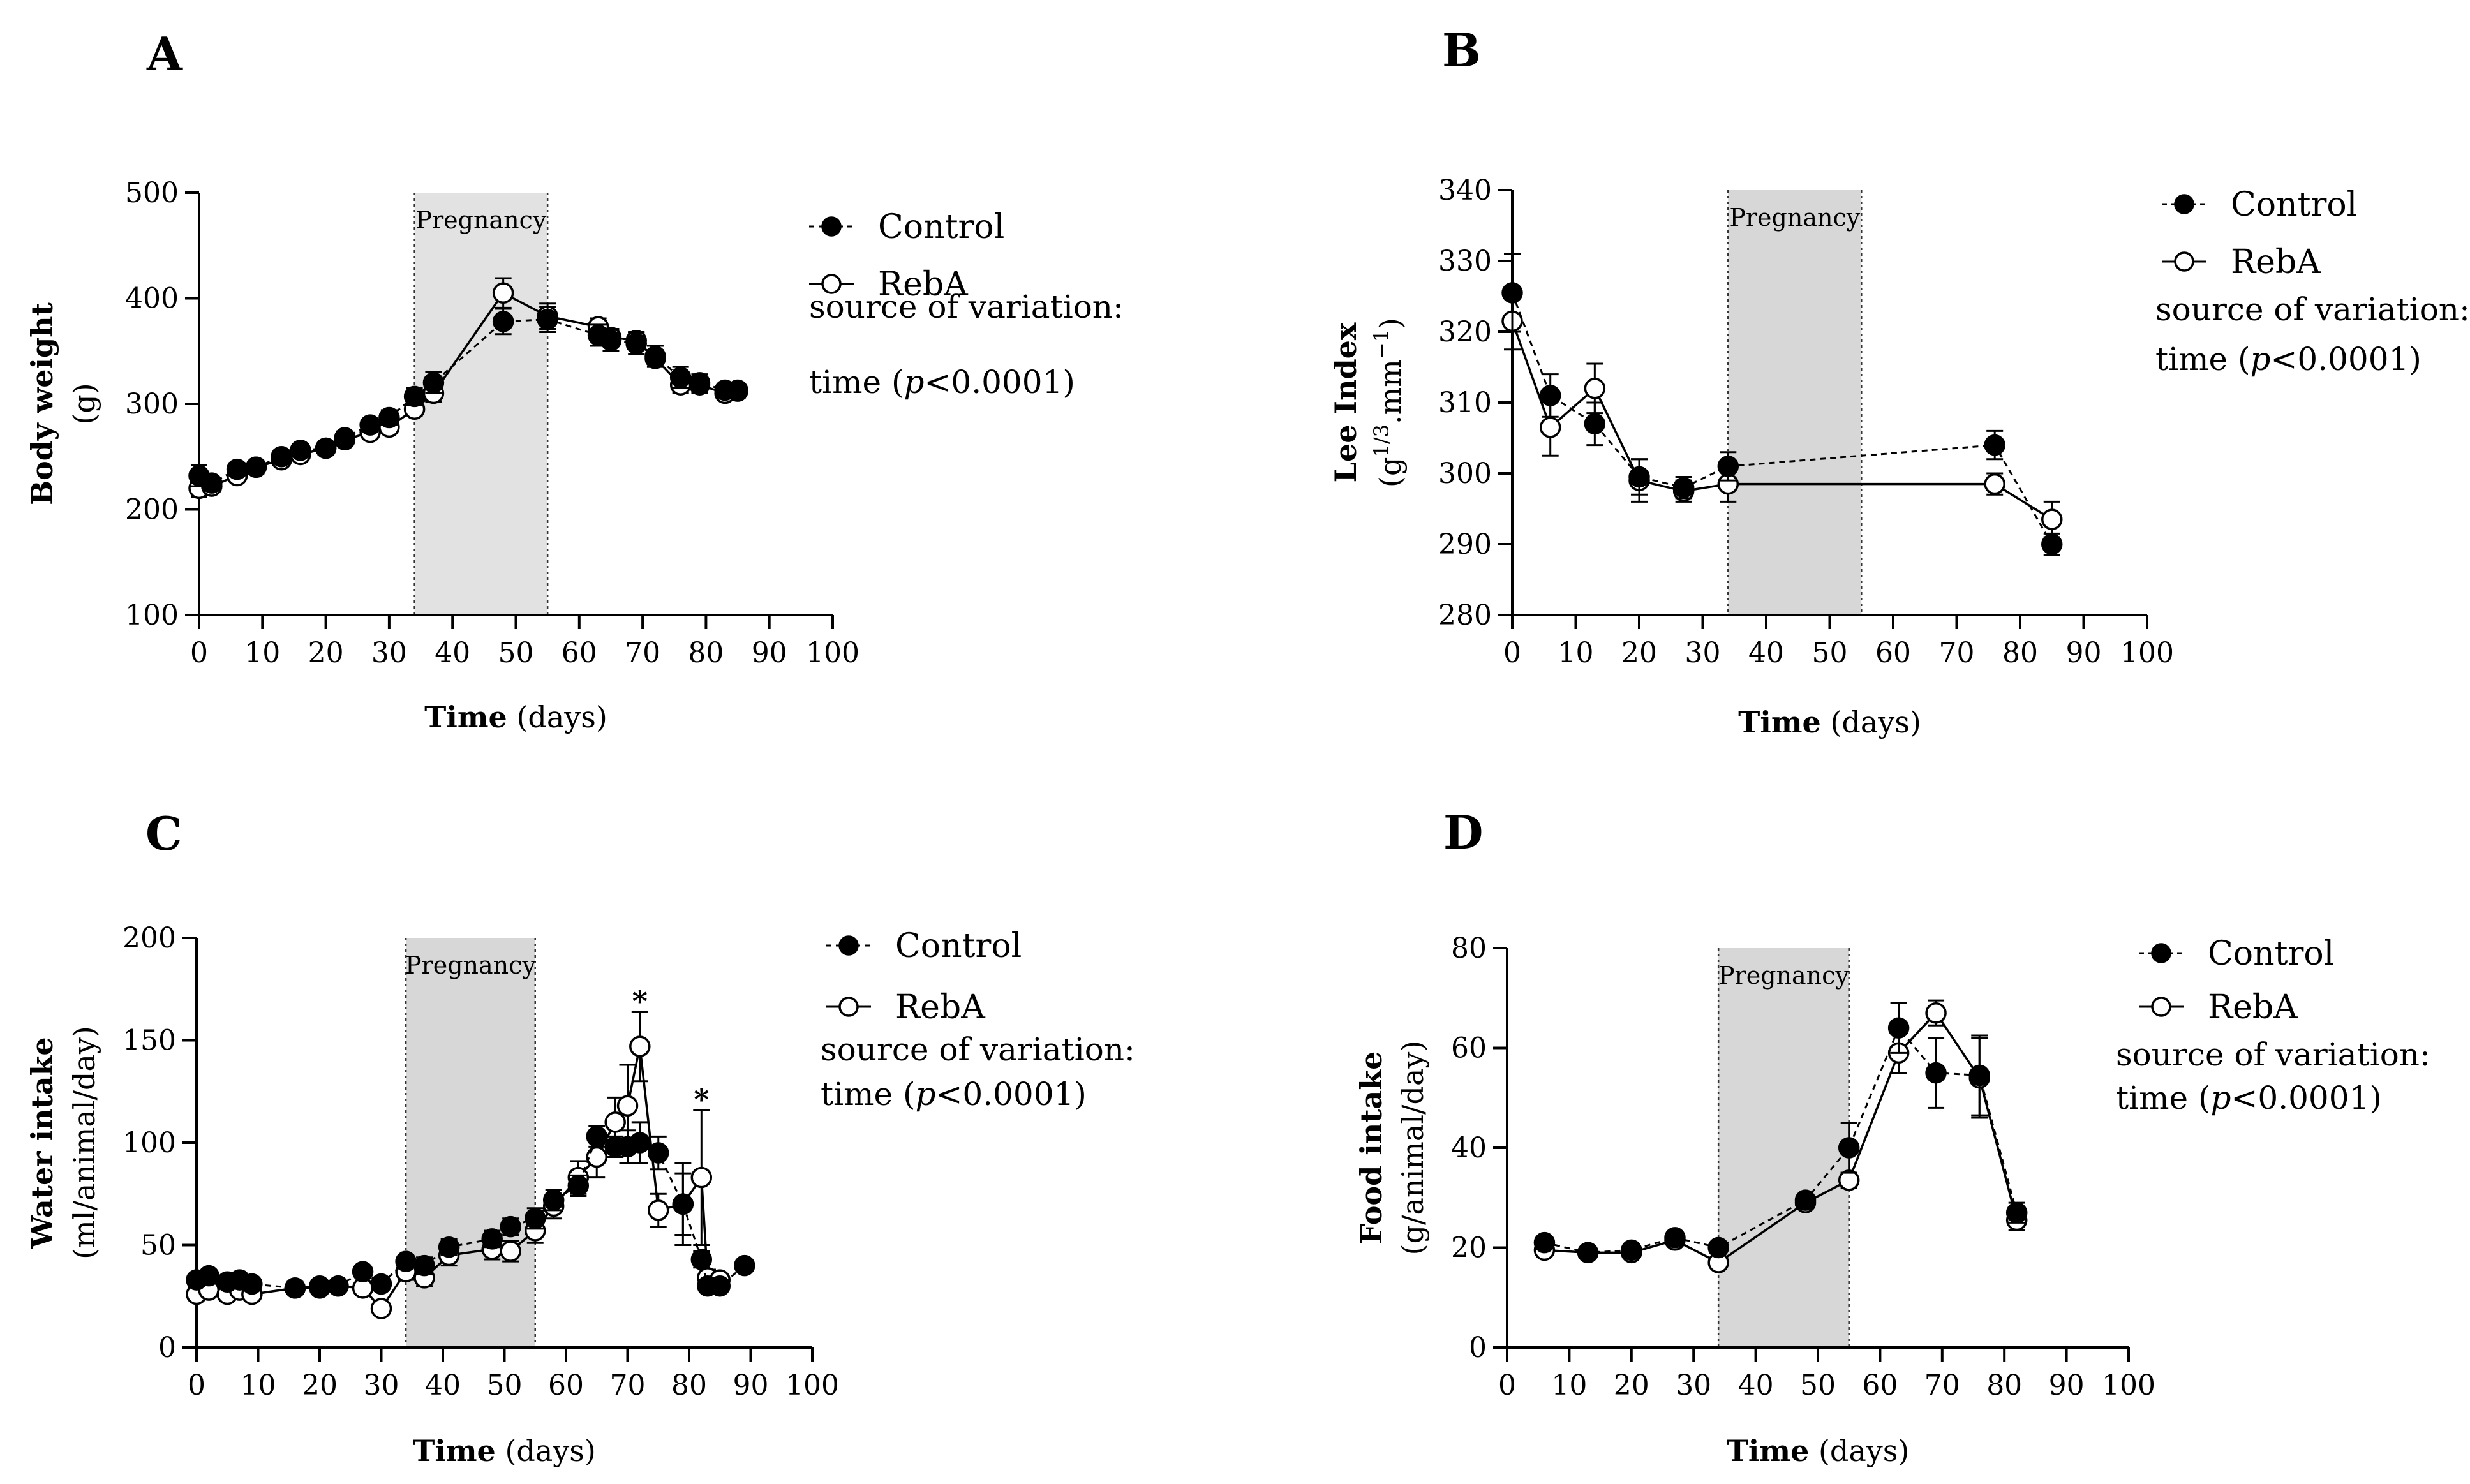 The image size is (2470, 1484). What do you see at coordinates (2128, 1385) in the screenshot?
I see `x-tick-label: 100` at bounding box center [2128, 1385].